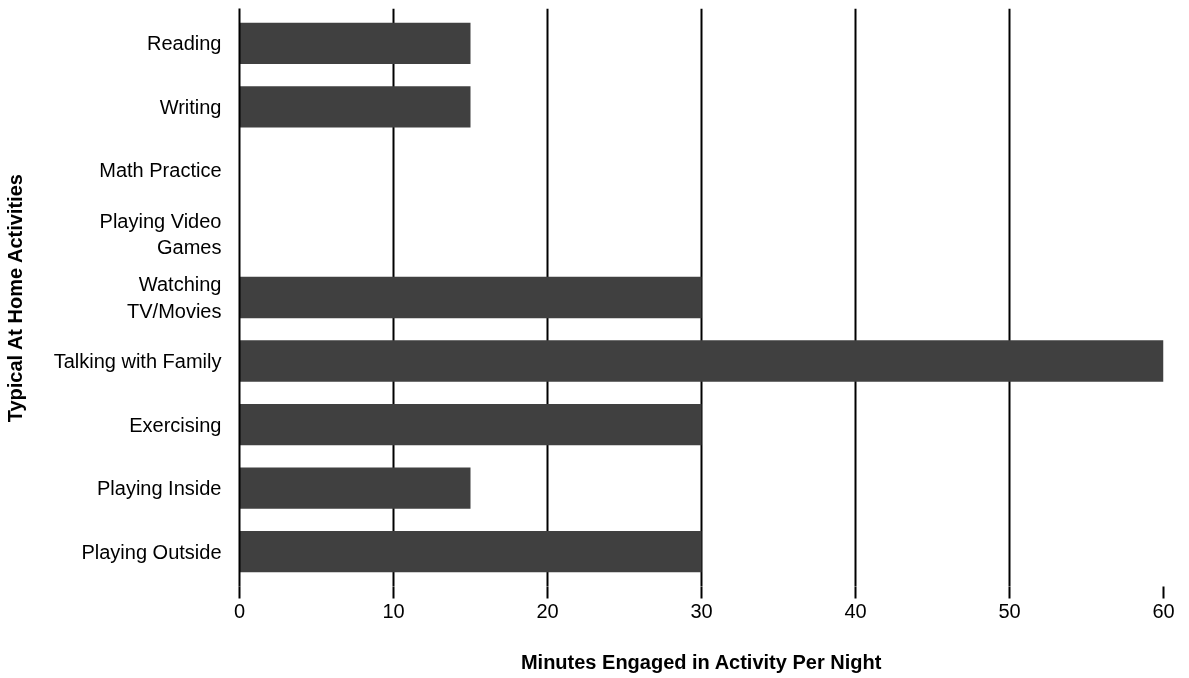 The width and height of the screenshot is (1189, 678). I want to click on x-axis-title: Minutes Engaged in Activity Per Night, so click(701, 661).